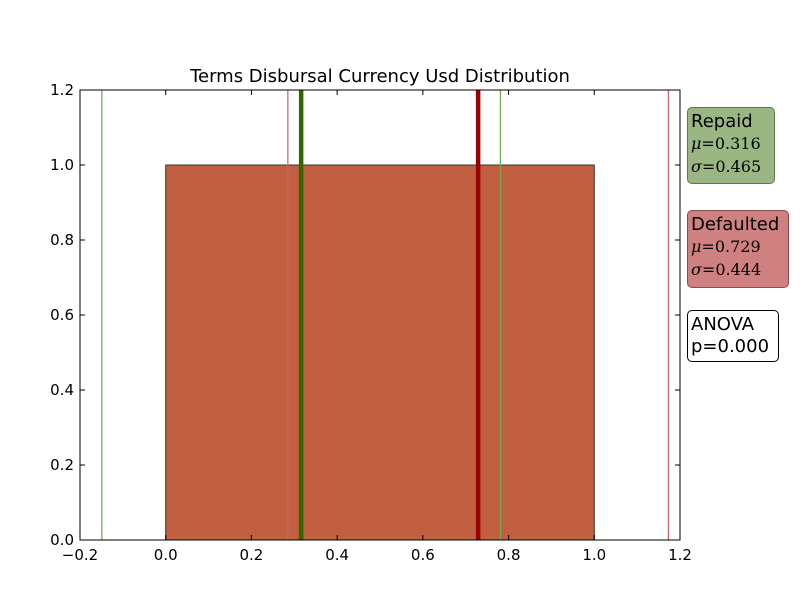 Image resolution: width=800 pixels, height=600 pixels. I want to click on x-tick-label: 0.8, so click(509, 555).